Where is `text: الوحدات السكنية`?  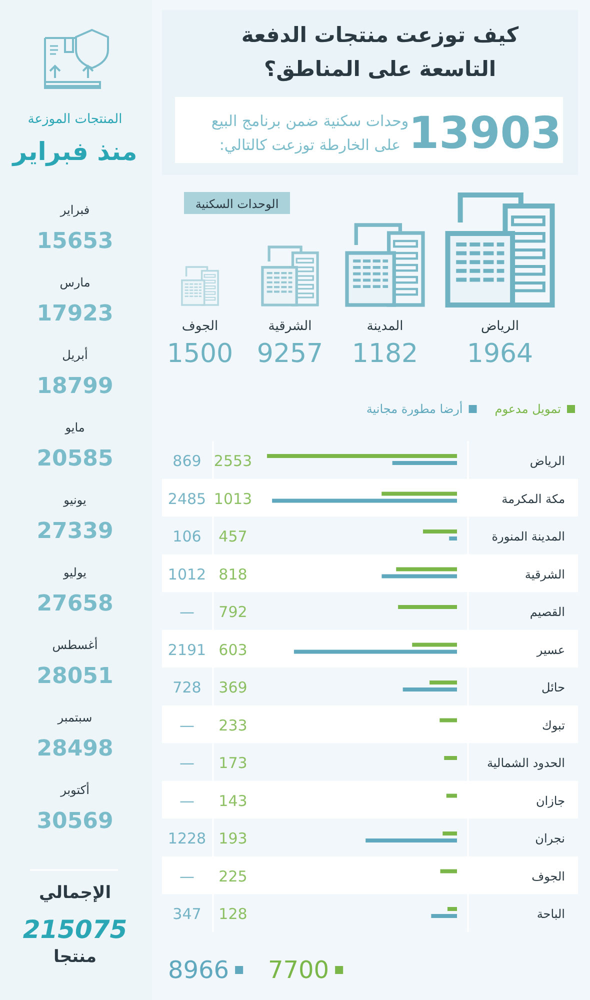
text: الوحدات السكنية is located at coordinates (237, 204).